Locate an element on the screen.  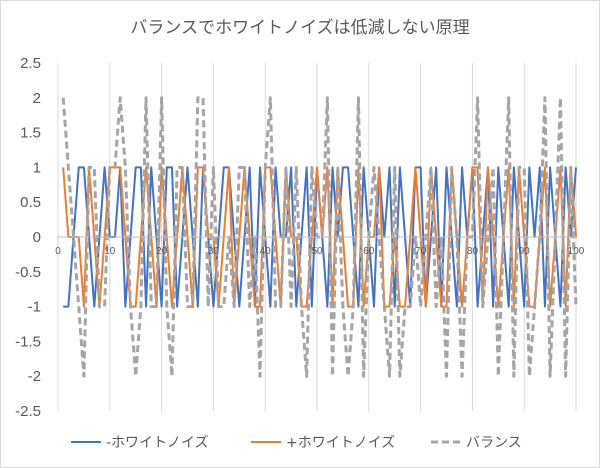
x-tick-label: 100 is located at coordinates (576, 251).